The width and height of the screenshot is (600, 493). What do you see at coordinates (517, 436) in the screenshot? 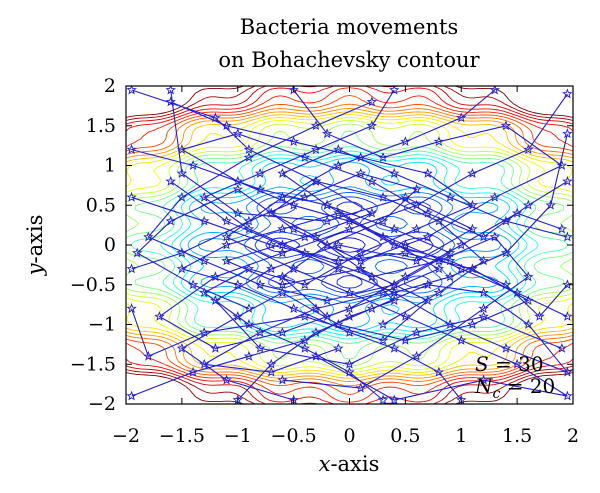
I see `x-tick-label: 1.5` at bounding box center [517, 436].